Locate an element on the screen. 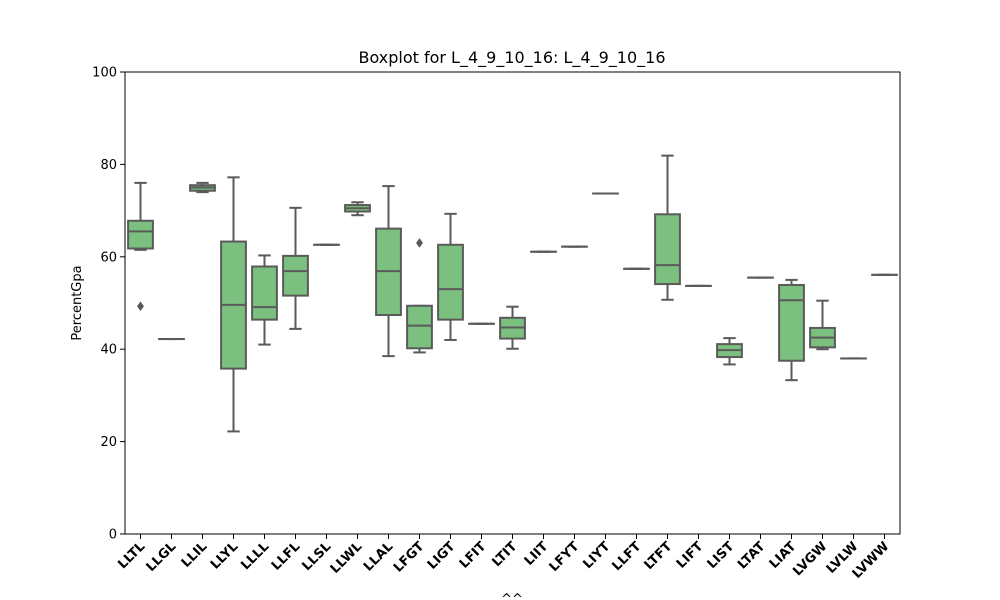  x-tick-label: LFIT is located at coordinates (473, 555).